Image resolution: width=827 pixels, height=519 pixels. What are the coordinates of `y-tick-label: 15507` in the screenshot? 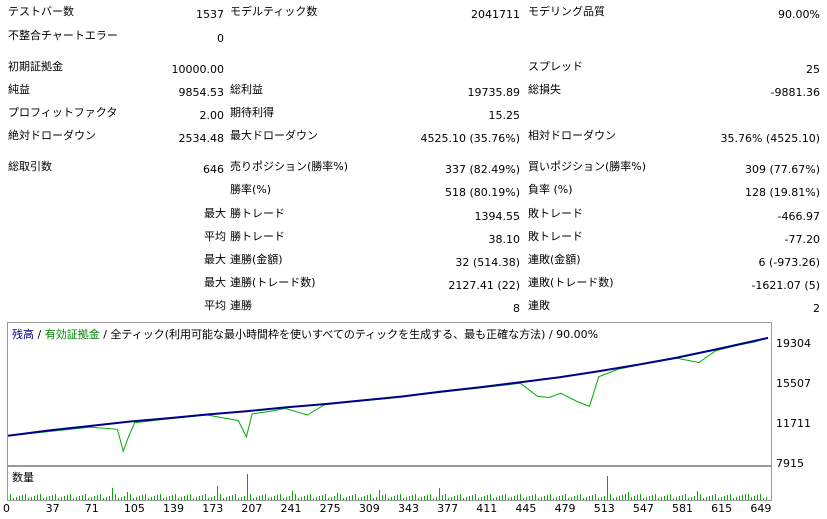 It's located at (793, 383).